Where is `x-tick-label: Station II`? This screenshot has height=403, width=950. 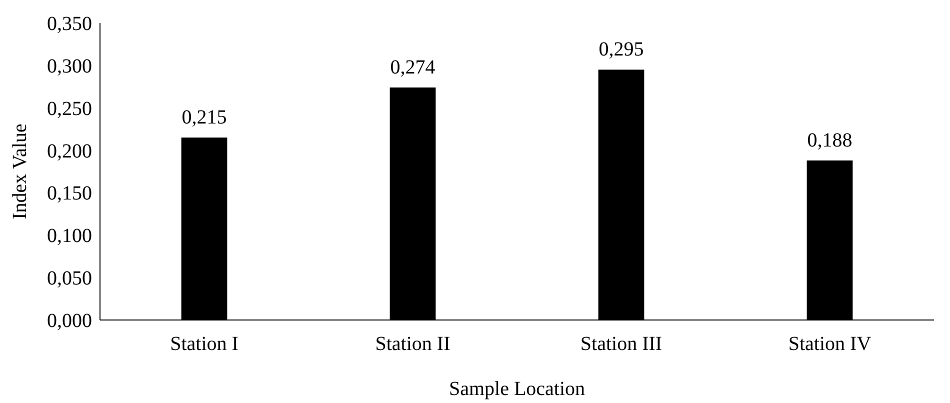
x-tick-label: Station II is located at coordinates (412, 344).